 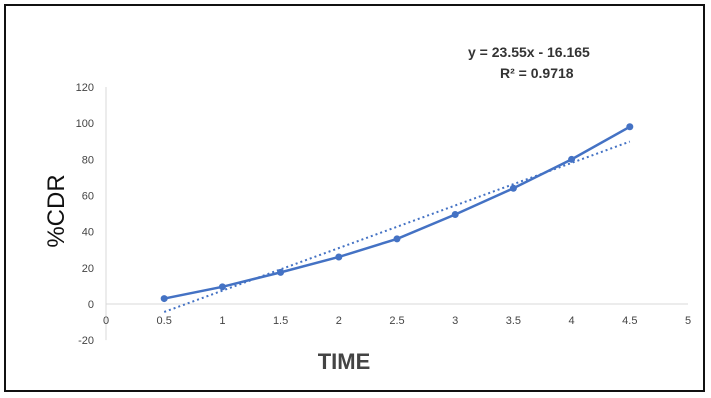 I want to click on x-tick-label: 0, so click(x=106, y=321).